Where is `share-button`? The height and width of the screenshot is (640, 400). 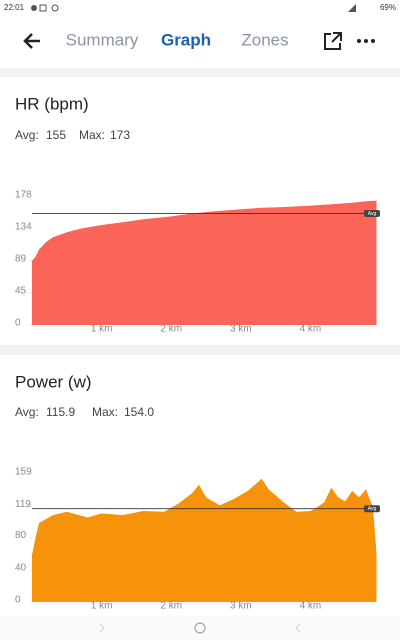 share-button is located at coordinates (333, 41).